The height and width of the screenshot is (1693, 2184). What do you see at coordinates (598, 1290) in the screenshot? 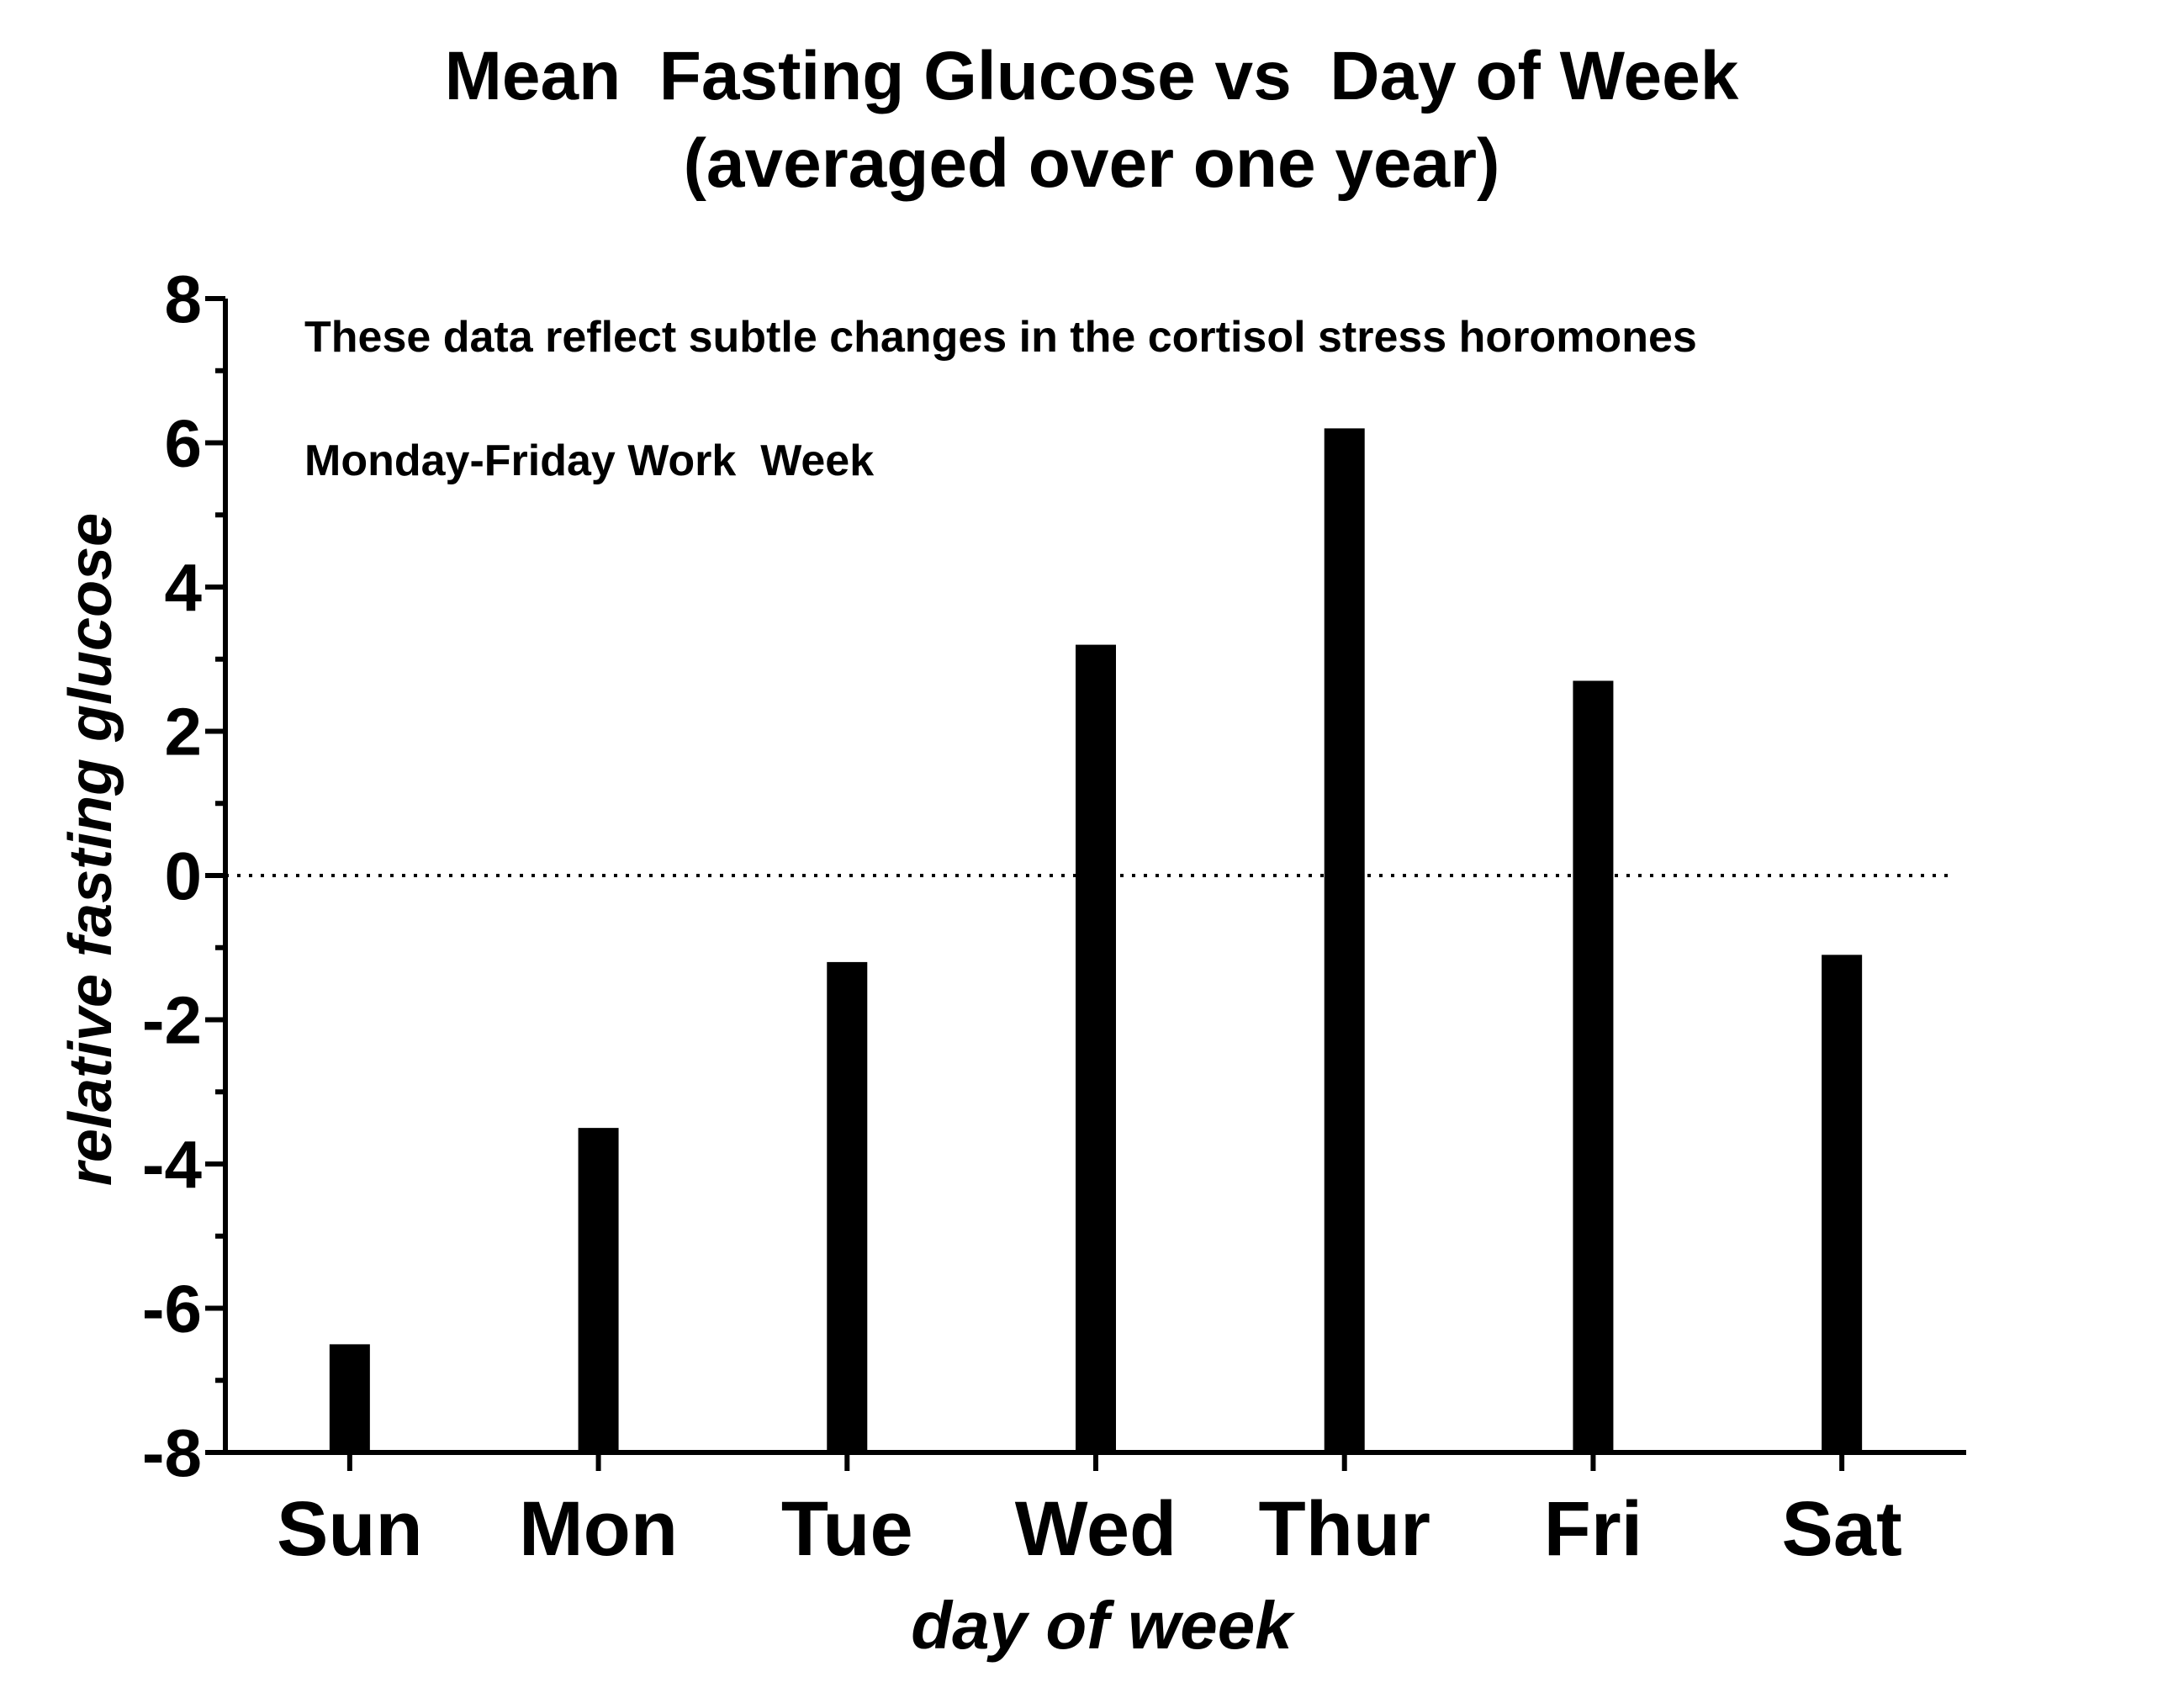
I see `bar-mon` at bounding box center [598, 1290].